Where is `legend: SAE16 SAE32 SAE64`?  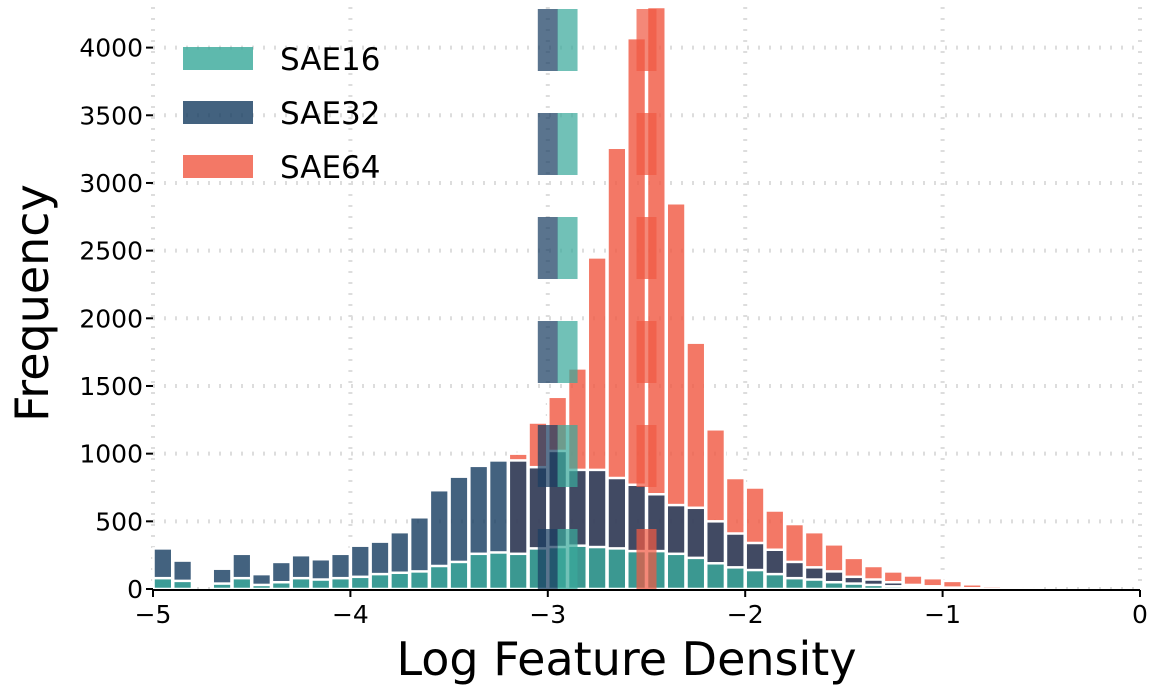
legend: SAE16 SAE32 SAE64 is located at coordinates (282, 114).